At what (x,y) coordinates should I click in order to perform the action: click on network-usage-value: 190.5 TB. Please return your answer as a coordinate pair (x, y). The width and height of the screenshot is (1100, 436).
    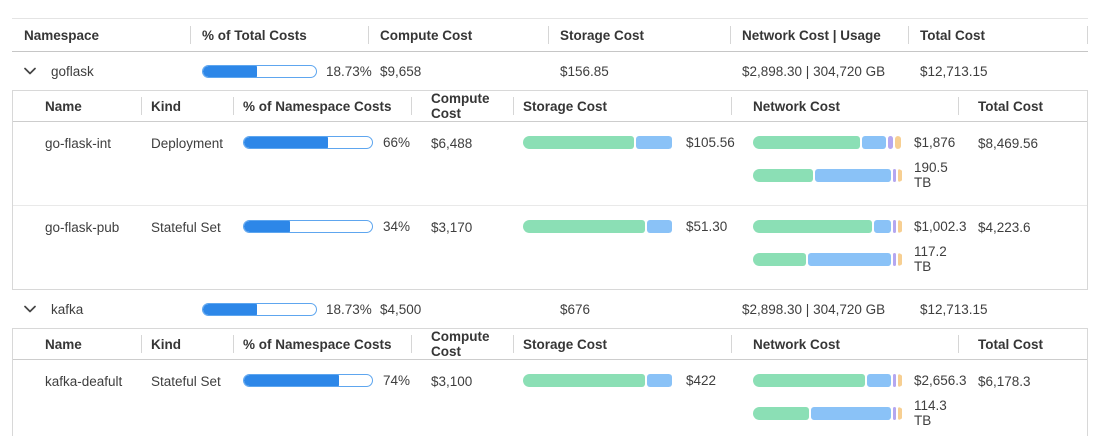
    Looking at the image, I should click on (931, 175).